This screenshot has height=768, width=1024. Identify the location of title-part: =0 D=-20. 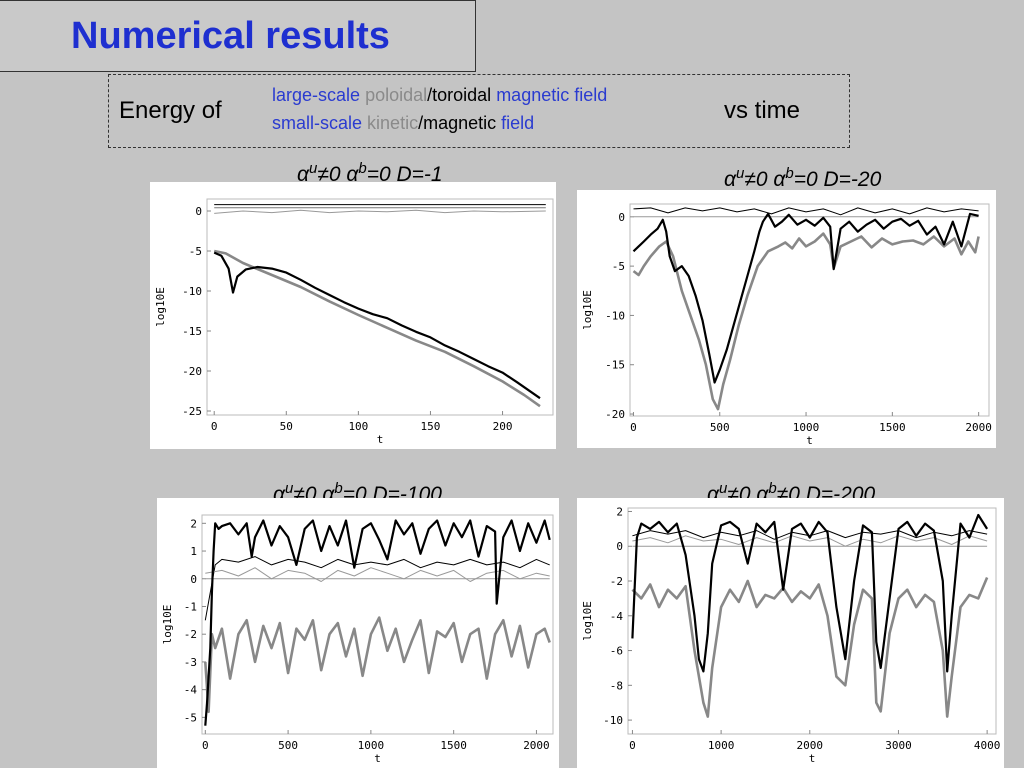
(837, 179).